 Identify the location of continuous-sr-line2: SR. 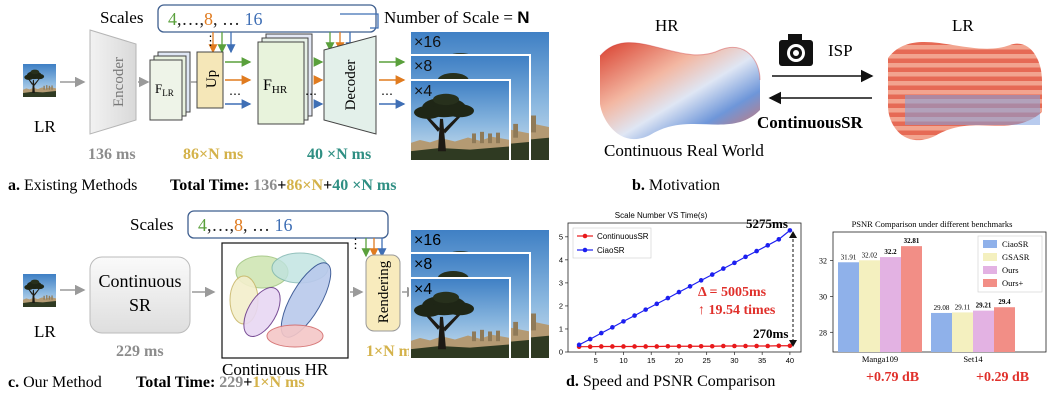
(140, 305).